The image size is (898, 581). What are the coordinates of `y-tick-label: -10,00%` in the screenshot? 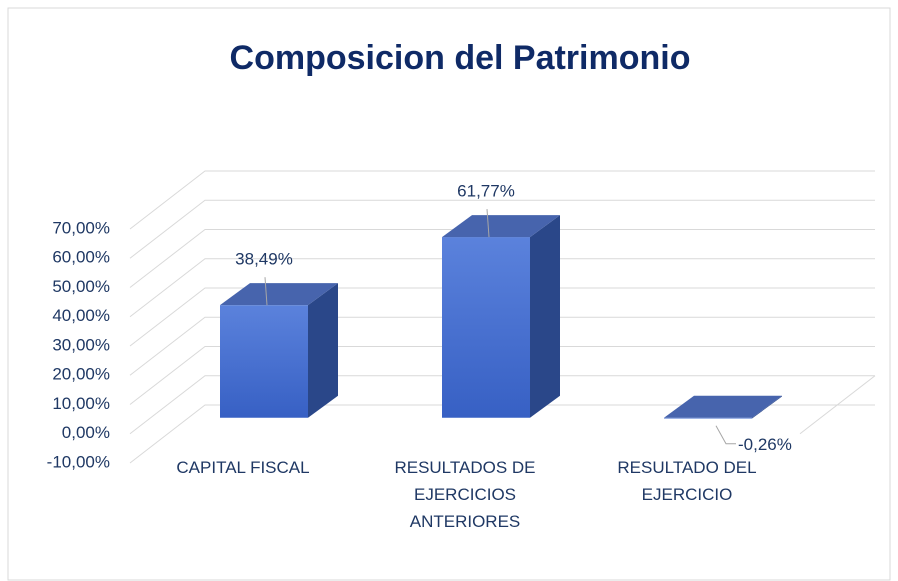 It's located at (78, 461).